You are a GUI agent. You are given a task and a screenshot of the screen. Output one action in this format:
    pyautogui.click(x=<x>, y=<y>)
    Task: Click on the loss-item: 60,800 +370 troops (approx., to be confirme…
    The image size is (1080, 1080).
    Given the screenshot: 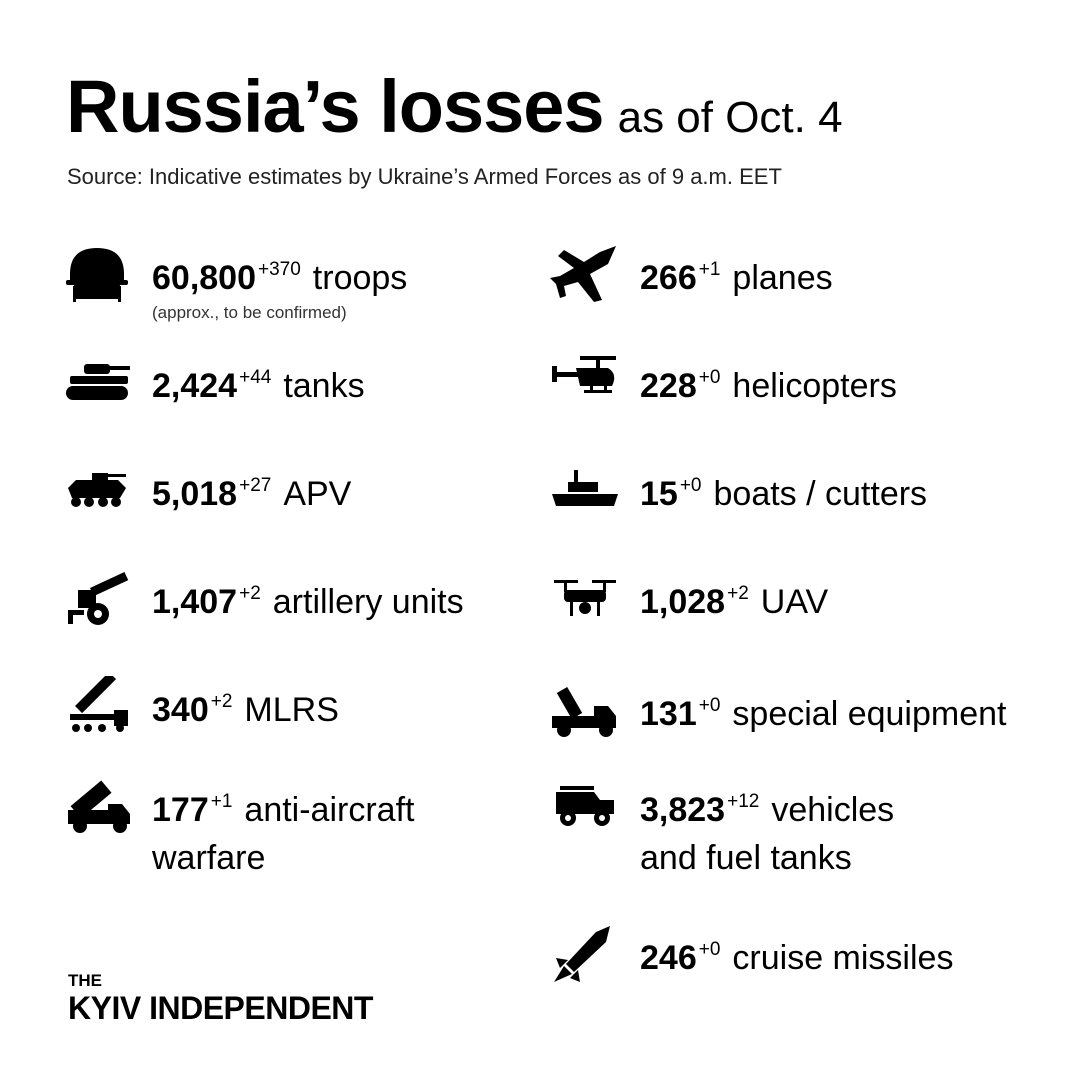 What is the action you would take?
    pyautogui.click(x=279, y=285)
    